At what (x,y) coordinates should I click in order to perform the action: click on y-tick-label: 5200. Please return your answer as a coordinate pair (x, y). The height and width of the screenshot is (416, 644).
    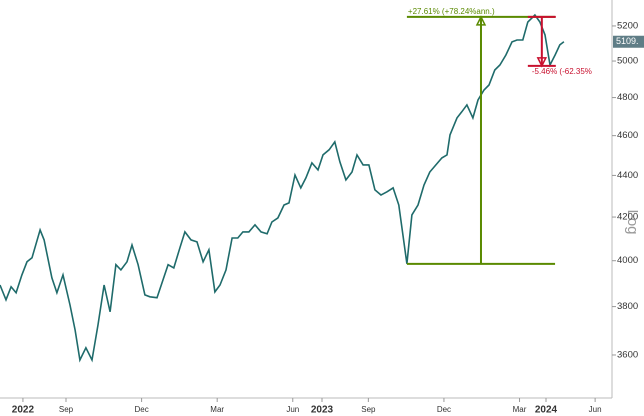
    Looking at the image, I should click on (627, 25).